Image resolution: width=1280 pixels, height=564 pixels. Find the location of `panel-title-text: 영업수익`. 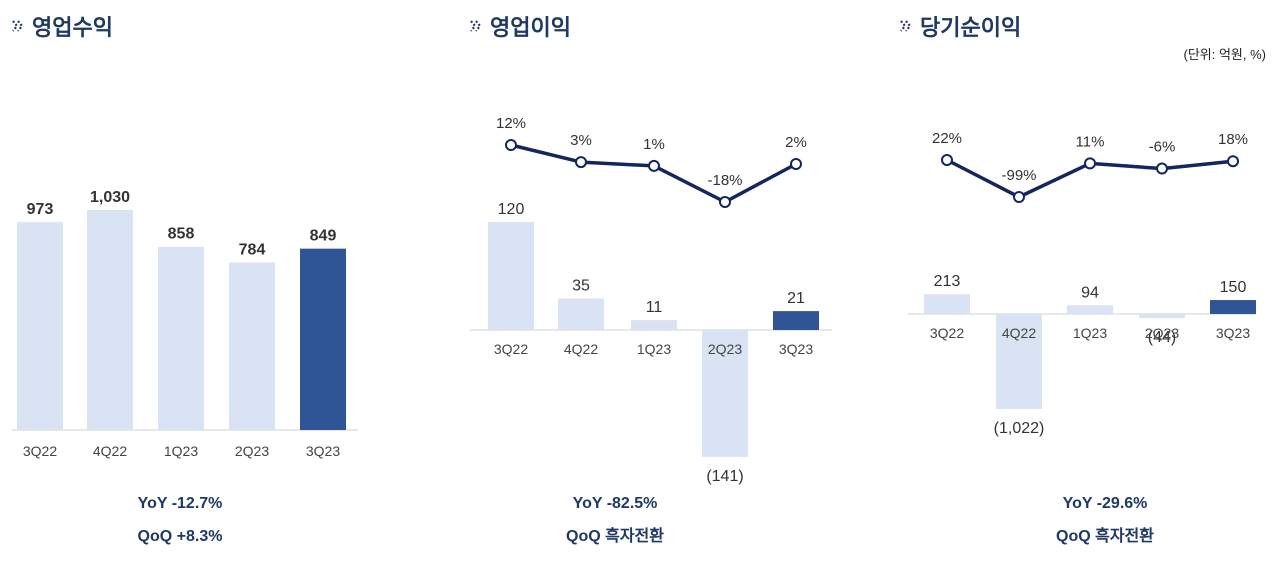

panel-title-text: 영업수익 is located at coordinates (72, 27).